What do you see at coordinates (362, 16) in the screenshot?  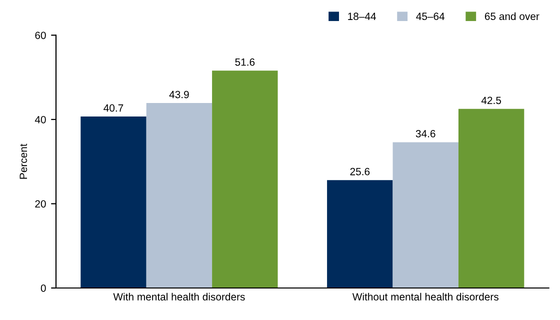 I see `legend-label: 18–44` at bounding box center [362, 16].